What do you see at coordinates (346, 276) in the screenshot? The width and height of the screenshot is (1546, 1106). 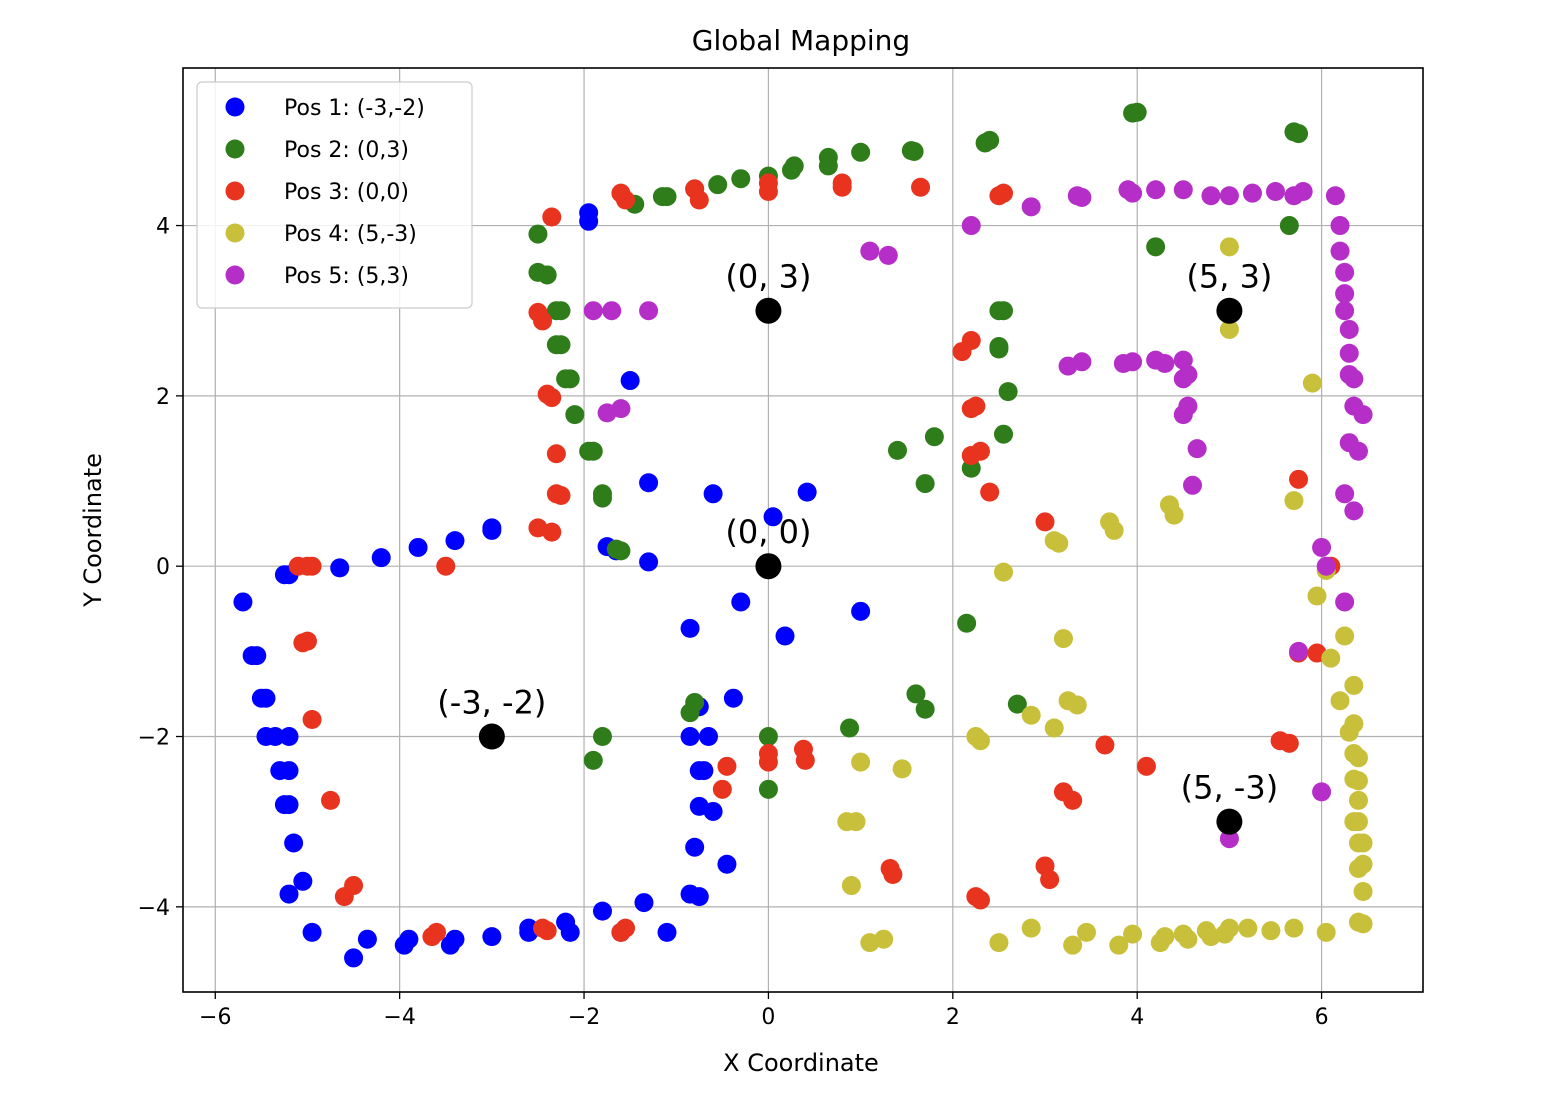 I see `legend-entry-label: Pos 5: (5,3)` at bounding box center [346, 276].